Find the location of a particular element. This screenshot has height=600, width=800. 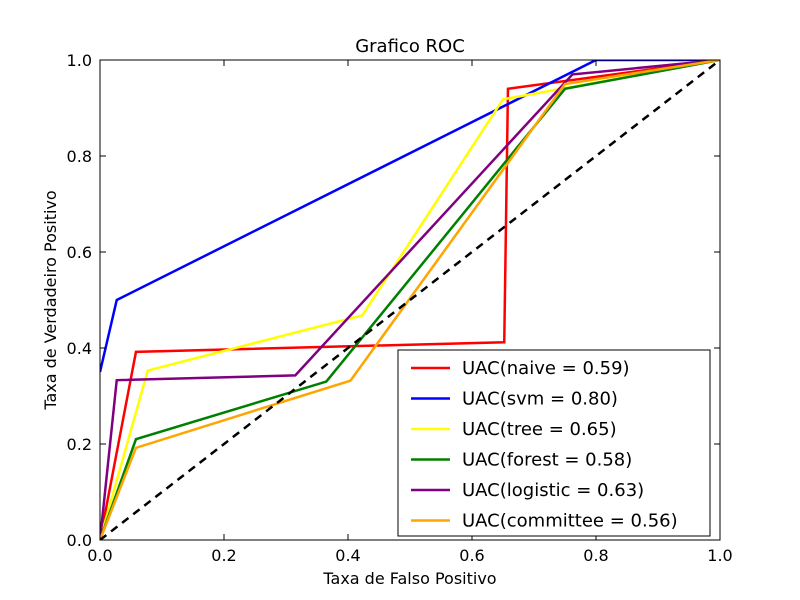

y-tick-label: 0.6 is located at coordinates (79, 252).